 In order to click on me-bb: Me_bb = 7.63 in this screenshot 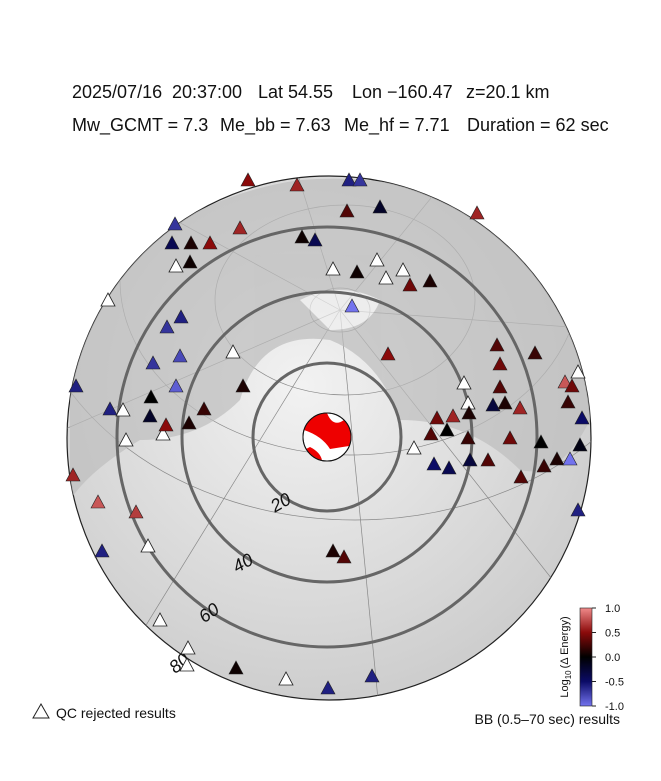, I will do `click(275, 125)`.